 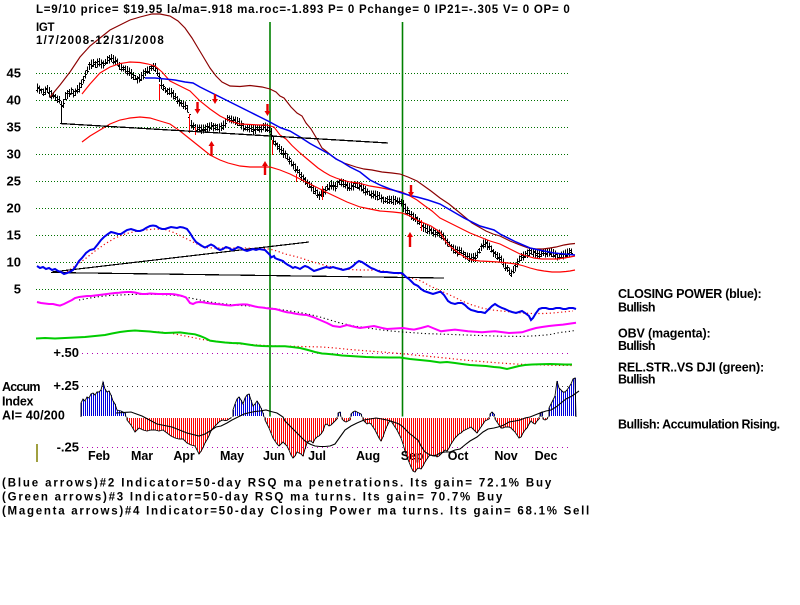 What do you see at coordinates (14, 181) in the screenshot?
I see `svg-text: 25` at bounding box center [14, 181].